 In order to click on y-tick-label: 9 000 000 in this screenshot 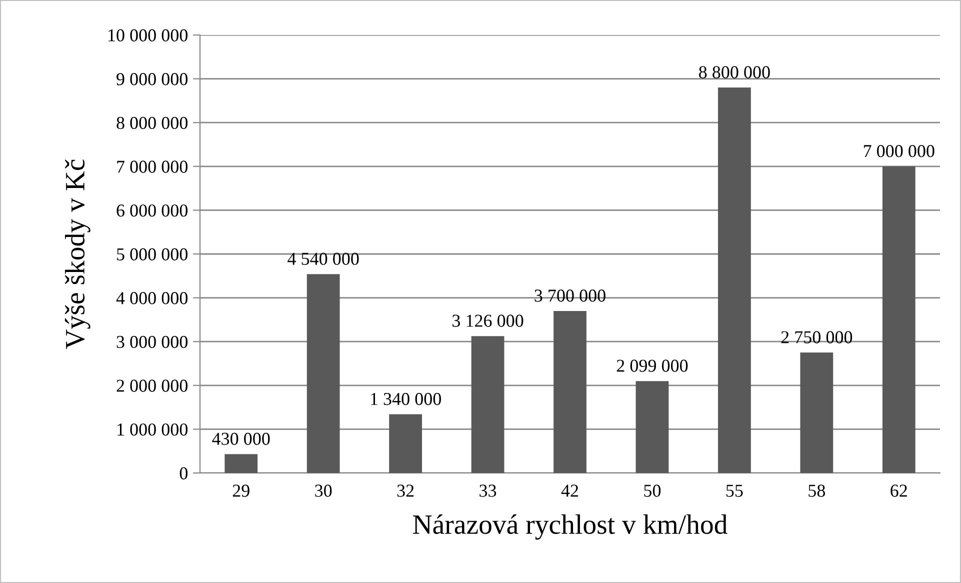, I will do `click(152, 79)`.